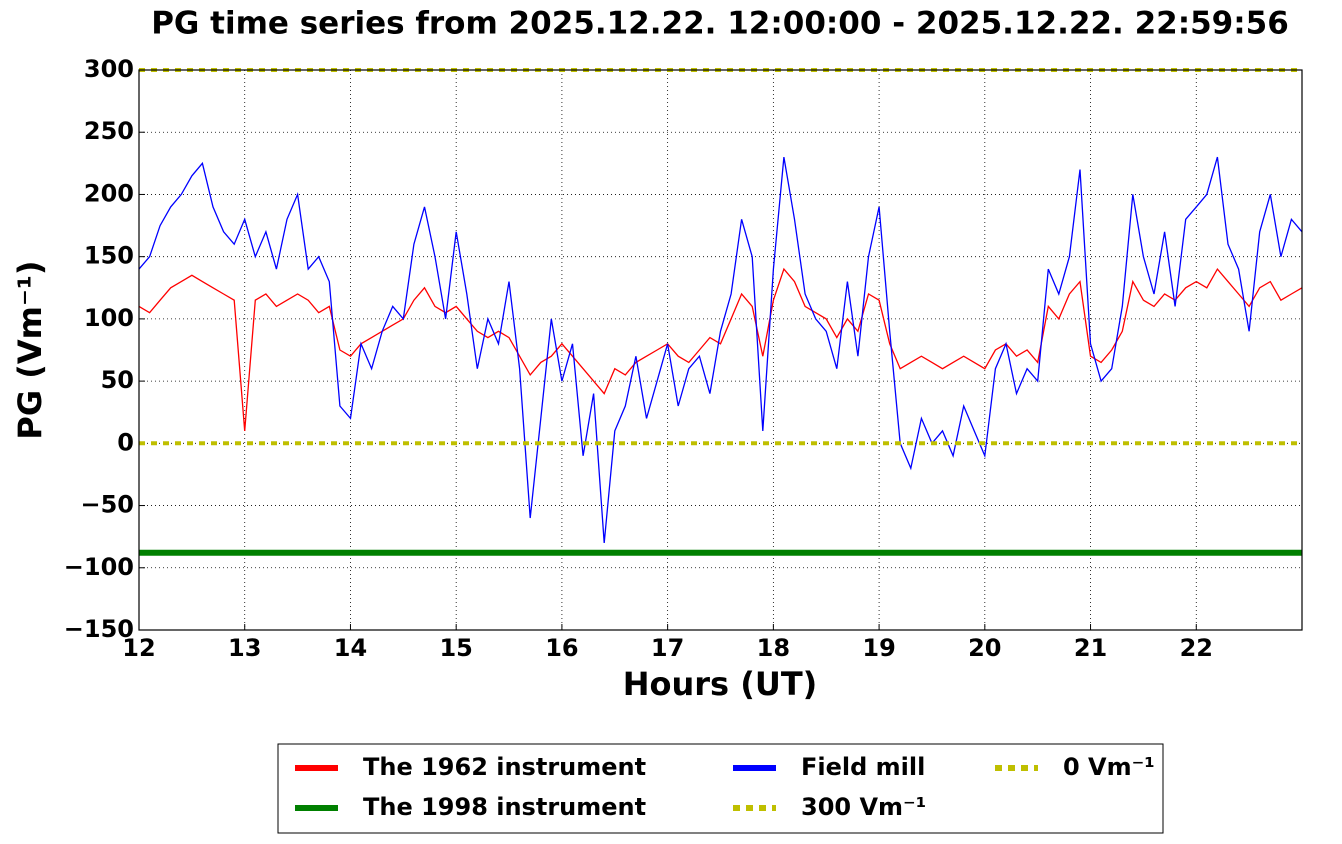 The width and height of the screenshot is (1342, 844). What do you see at coordinates (773, 648) in the screenshot?
I see `x-tick-label: 18` at bounding box center [773, 648].